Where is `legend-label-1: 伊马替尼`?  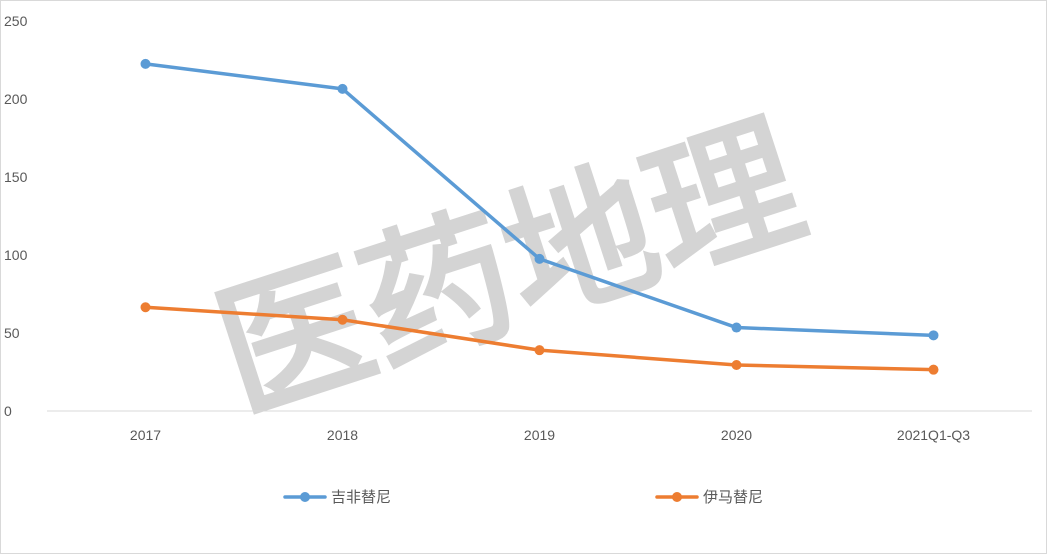 legend-label-1: 伊马替尼 is located at coordinates (733, 497).